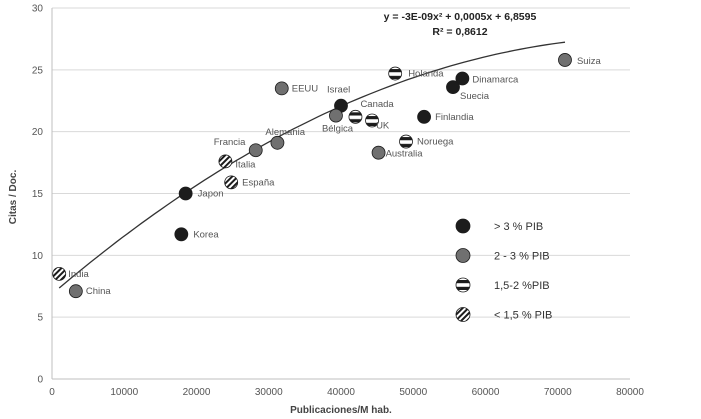  I want to click on label-eeuu: EEUU, so click(305, 88).